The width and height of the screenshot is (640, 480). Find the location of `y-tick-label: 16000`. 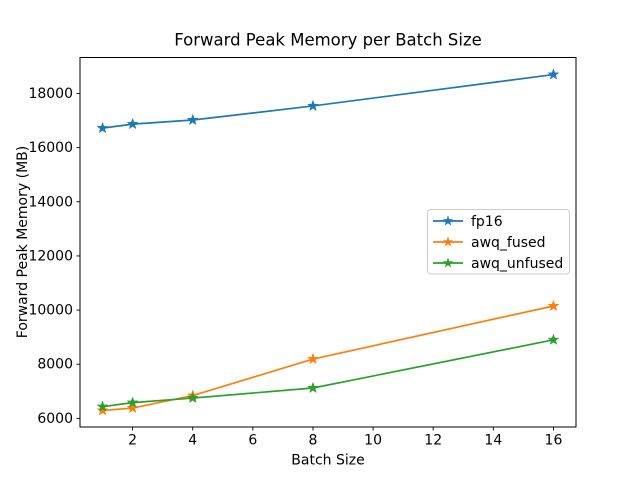

y-tick-label: 16000 is located at coordinates (50, 148).